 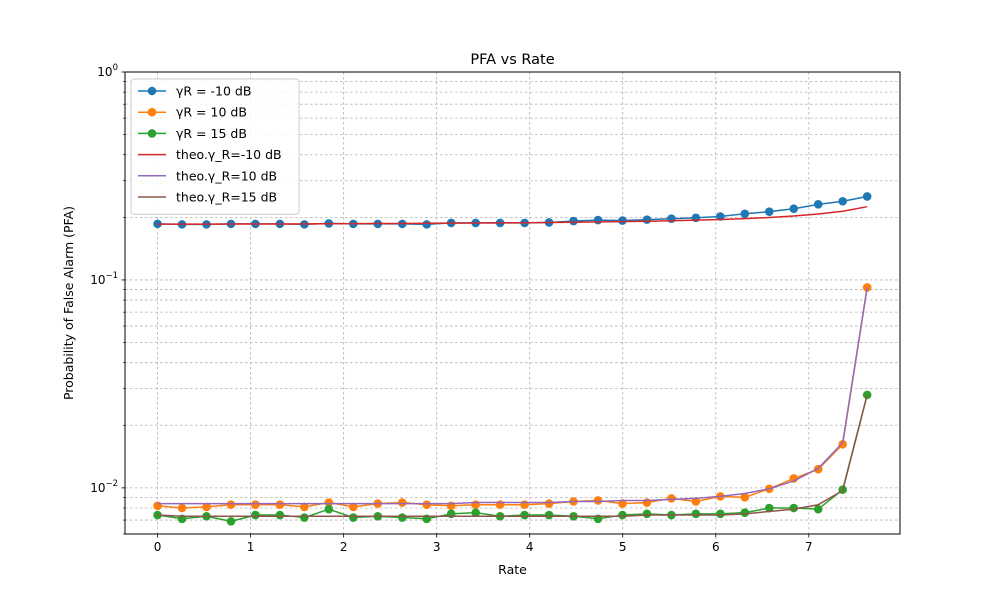 I want to click on legend-label: theo.γ_R=15 dB, so click(x=226, y=197).